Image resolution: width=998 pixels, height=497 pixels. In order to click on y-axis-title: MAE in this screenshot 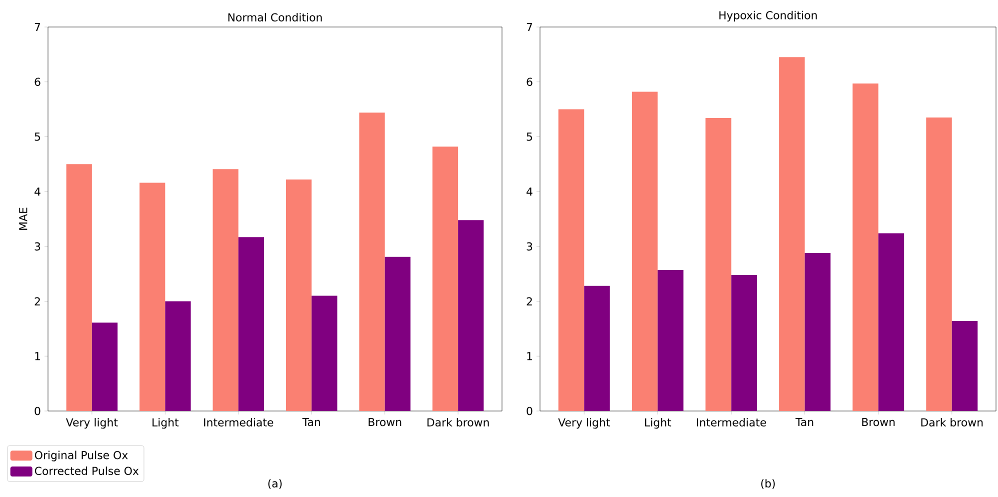, I will do `click(23, 219)`.